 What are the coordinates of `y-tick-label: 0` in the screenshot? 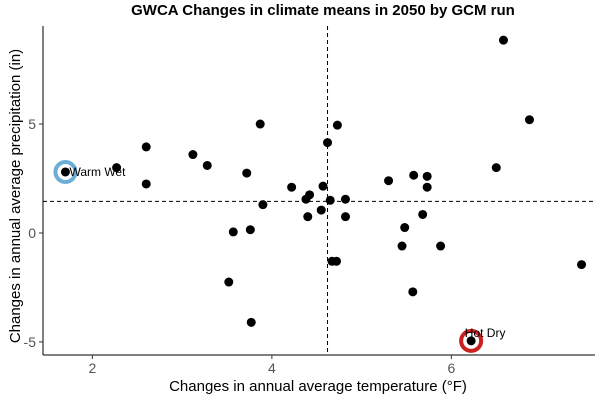 It's located at (32, 233).